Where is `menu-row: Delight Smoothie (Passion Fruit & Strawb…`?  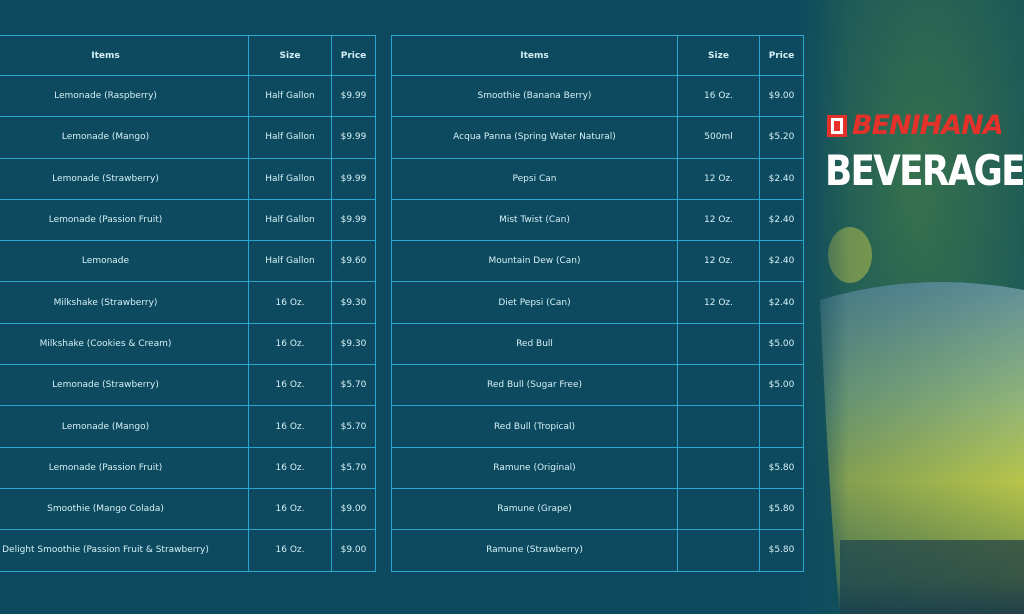 menu-row: Delight Smoothie (Passion Fruit & Strawb… is located at coordinates (188, 550).